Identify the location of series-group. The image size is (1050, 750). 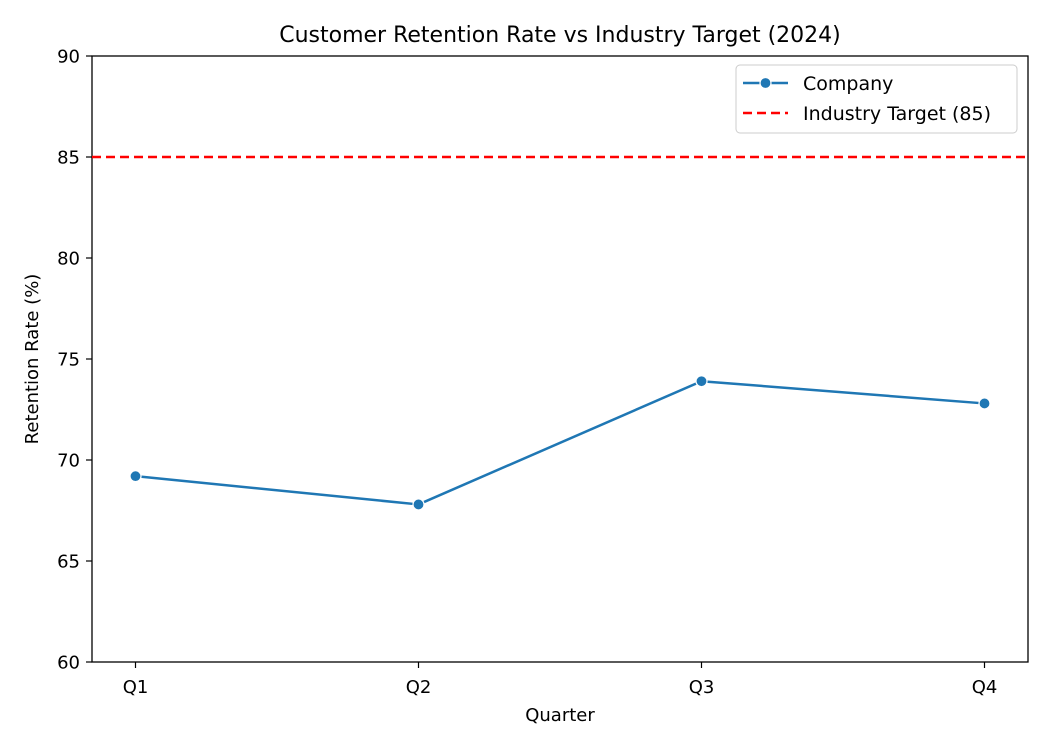
(560, 443).